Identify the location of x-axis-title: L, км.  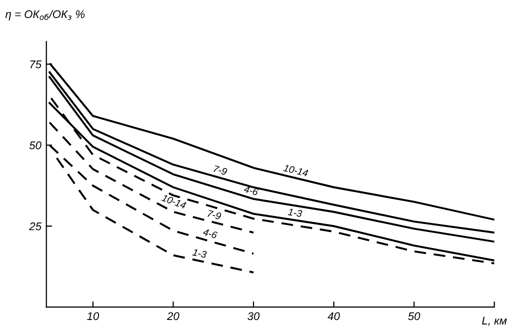
(494, 321).